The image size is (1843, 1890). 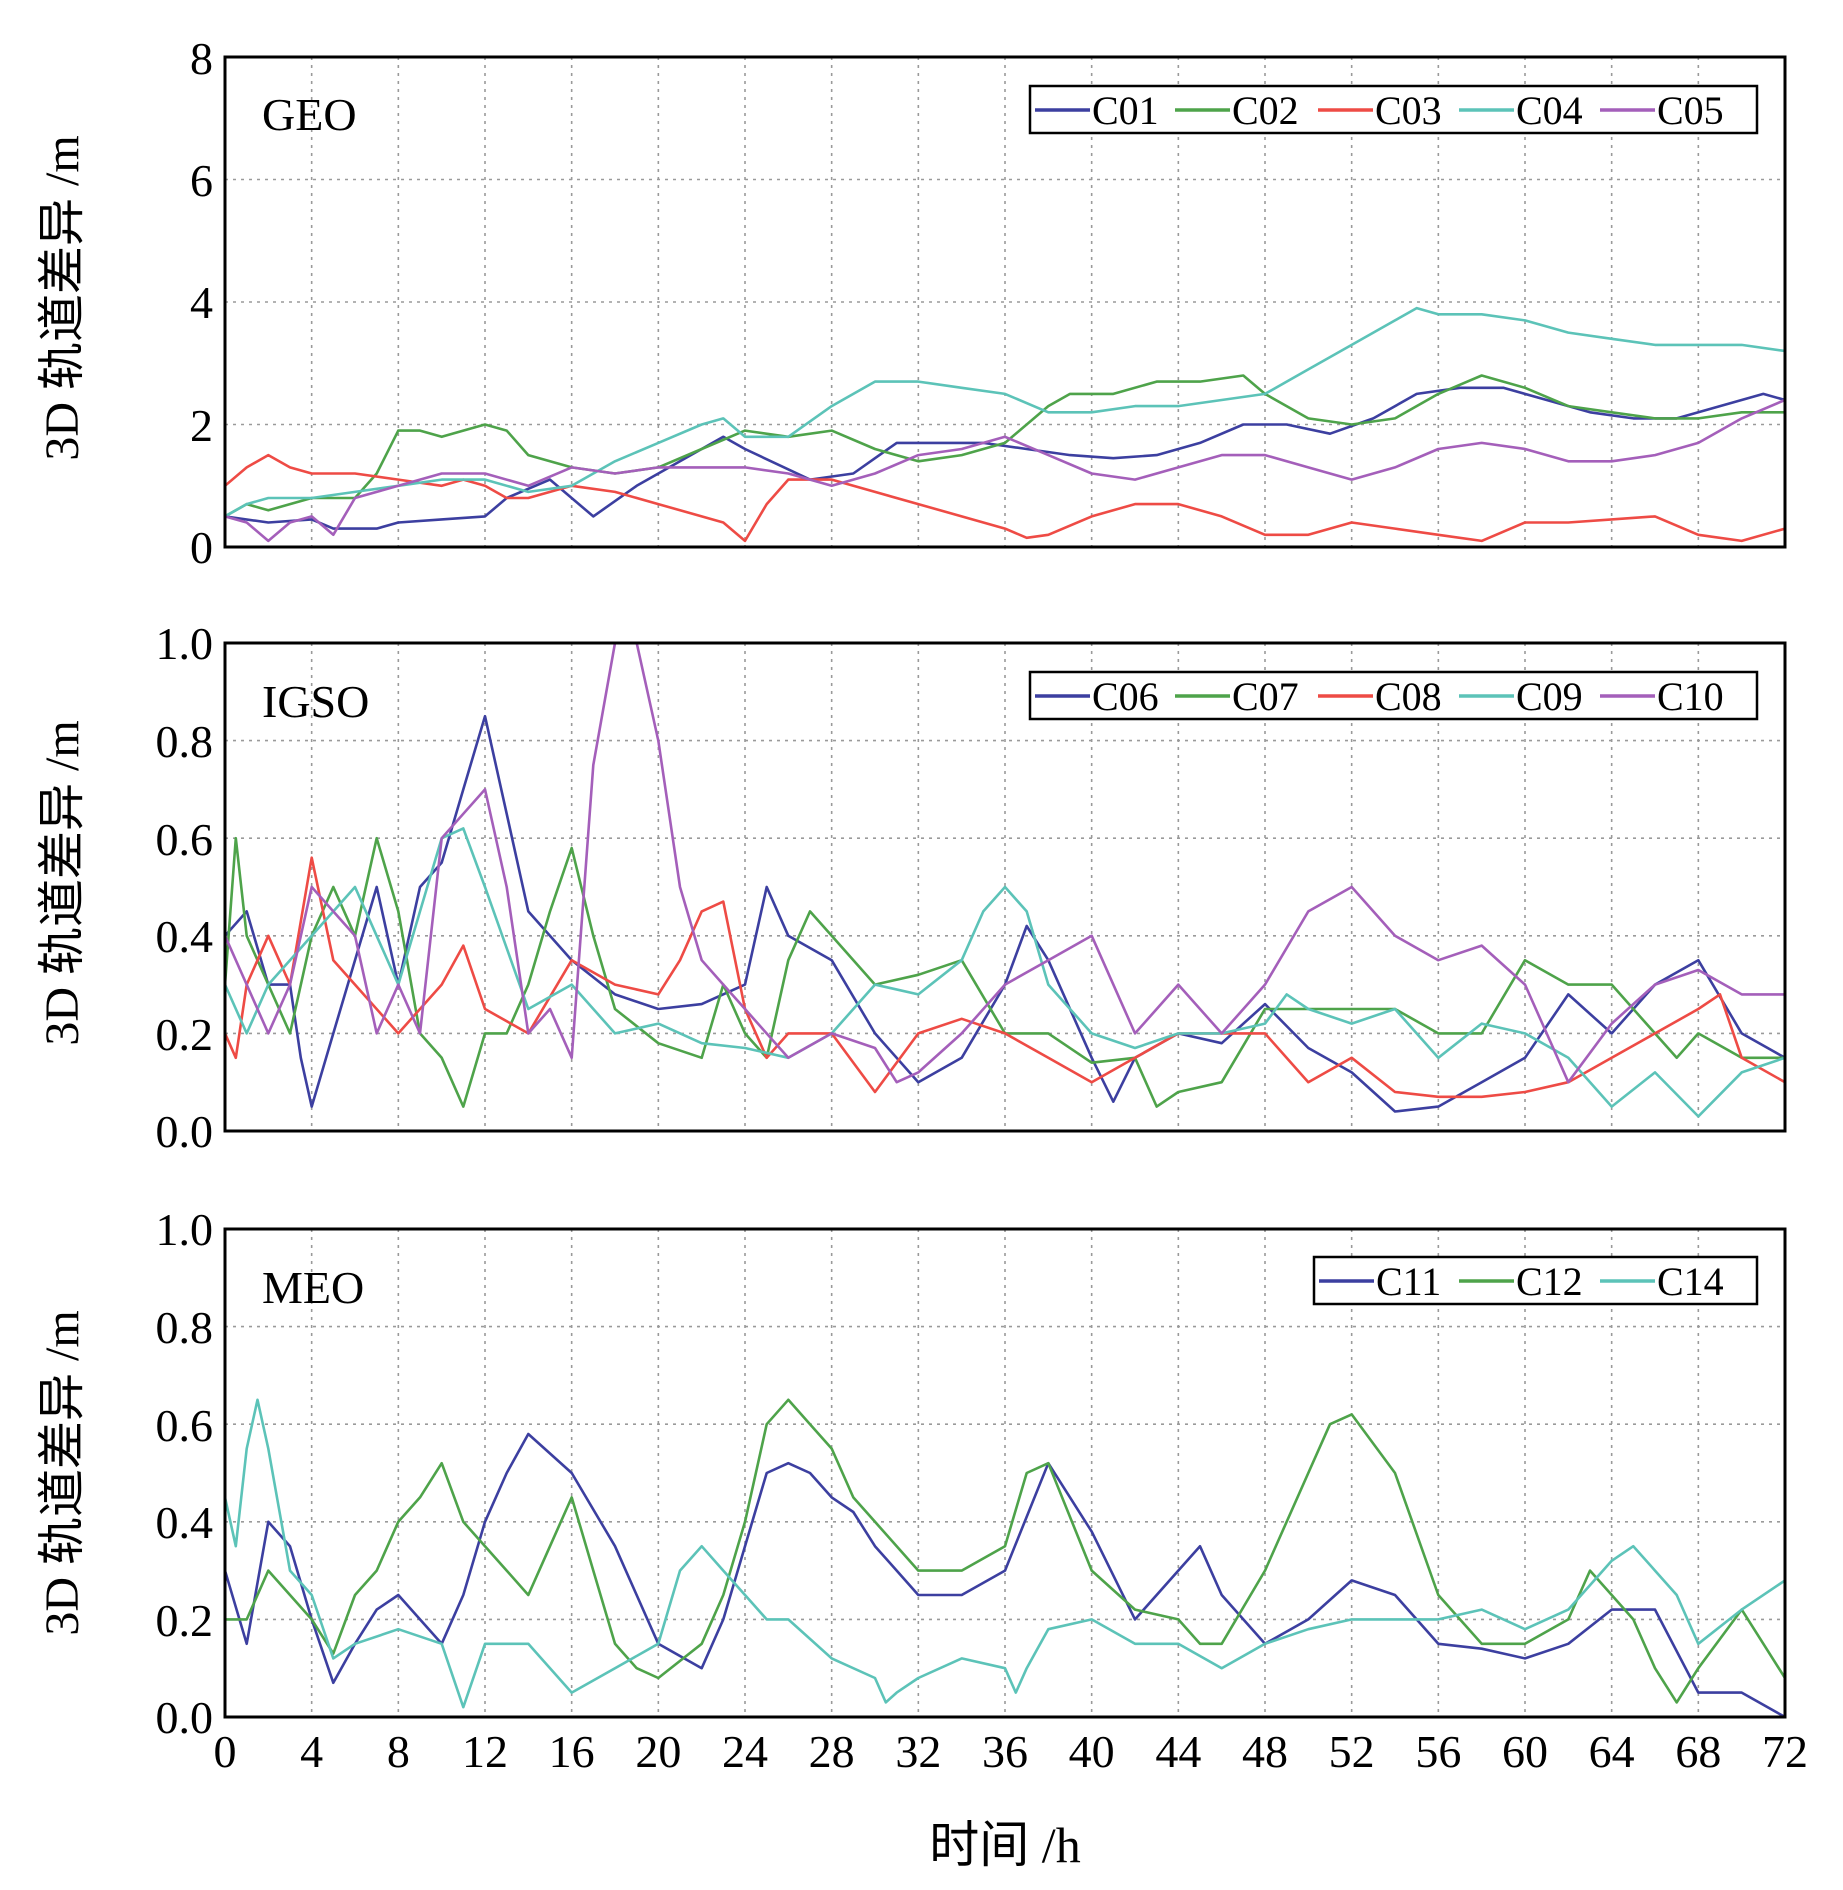 I want to click on panel-geo-plot, so click(x=1005, y=424).